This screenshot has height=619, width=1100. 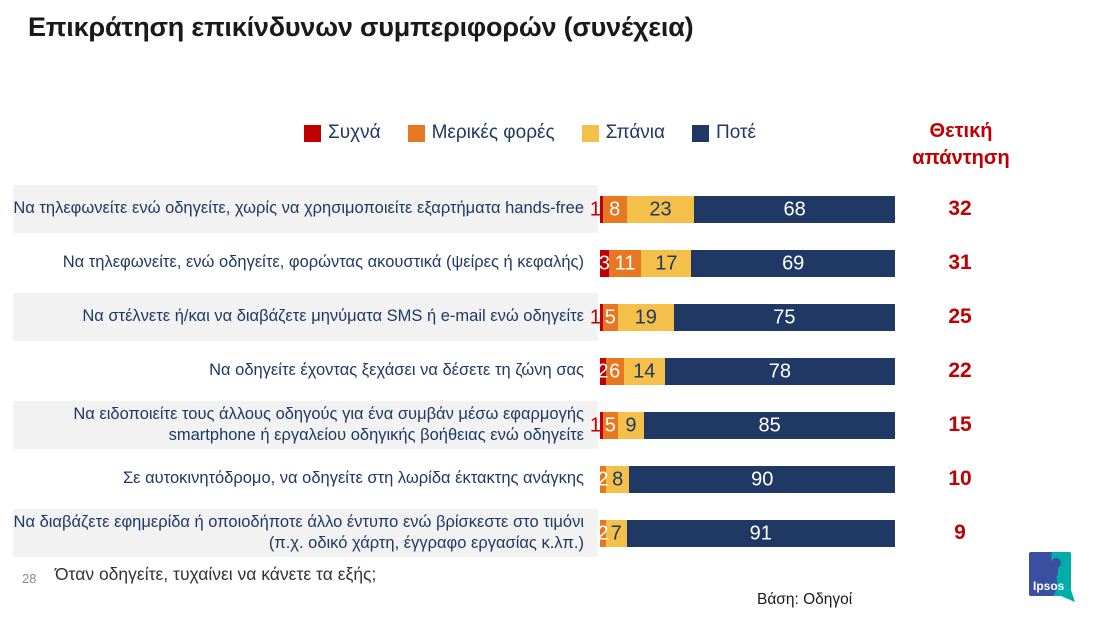 I want to click on positive-response-header: Θετική απάντηση, so click(x=961, y=144).